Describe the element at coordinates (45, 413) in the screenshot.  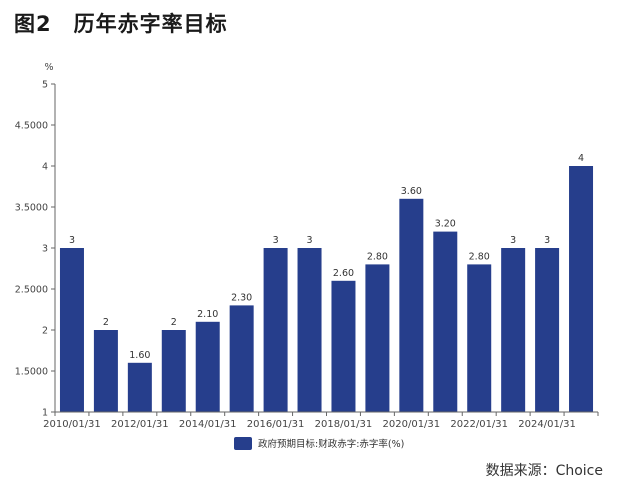
I see `y-tick-label: 1` at that location.